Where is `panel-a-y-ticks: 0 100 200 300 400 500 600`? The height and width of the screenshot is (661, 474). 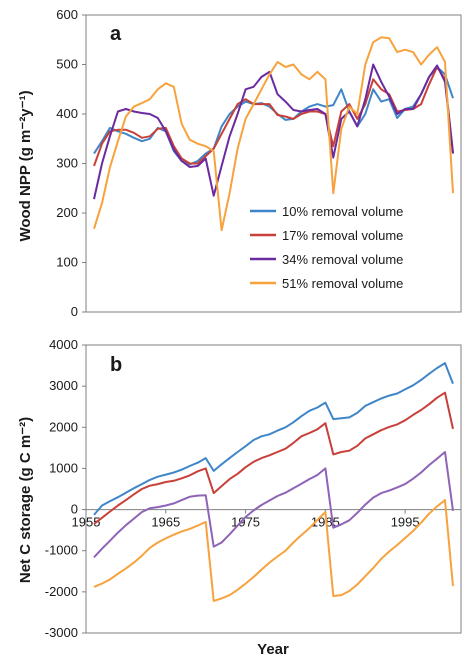 panel-a-y-ticks: 0 100 200 300 400 500 600 is located at coordinates (71, 163).